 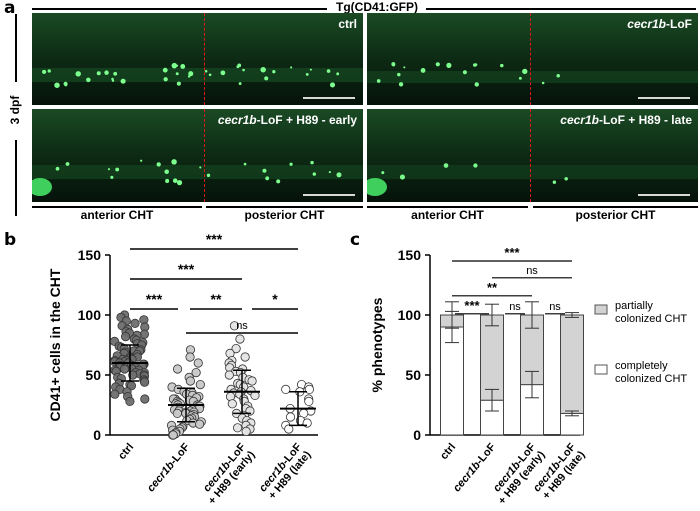 I want to click on micrograph-h89-early: cecr1b-LoF + H89 - early, so click(x=197, y=155).